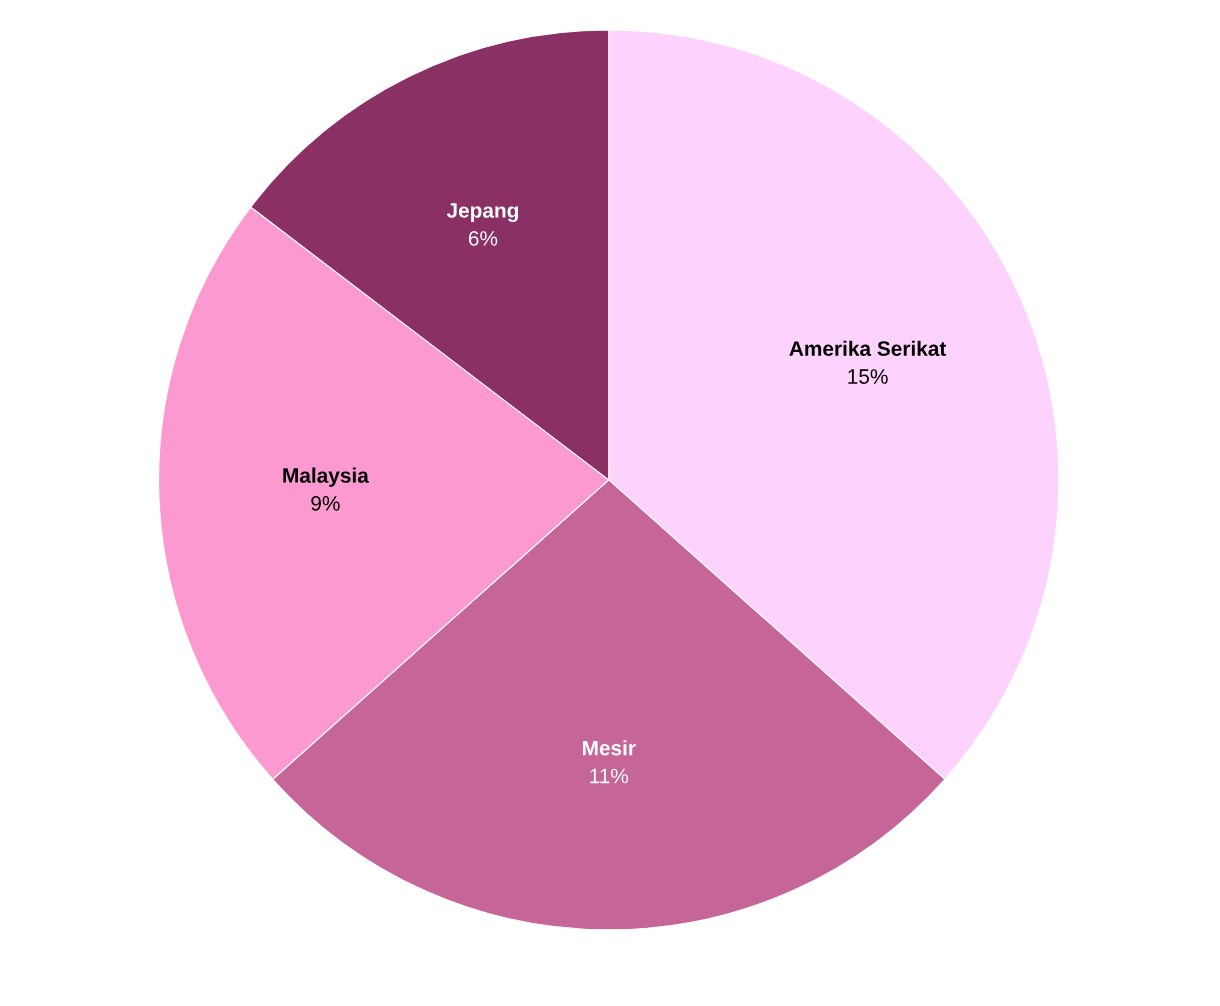 This screenshot has height=1006, width=1220. What do you see at coordinates (483, 238) in the screenshot?
I see `data-label: 6%` at bounding box center [483, 238].